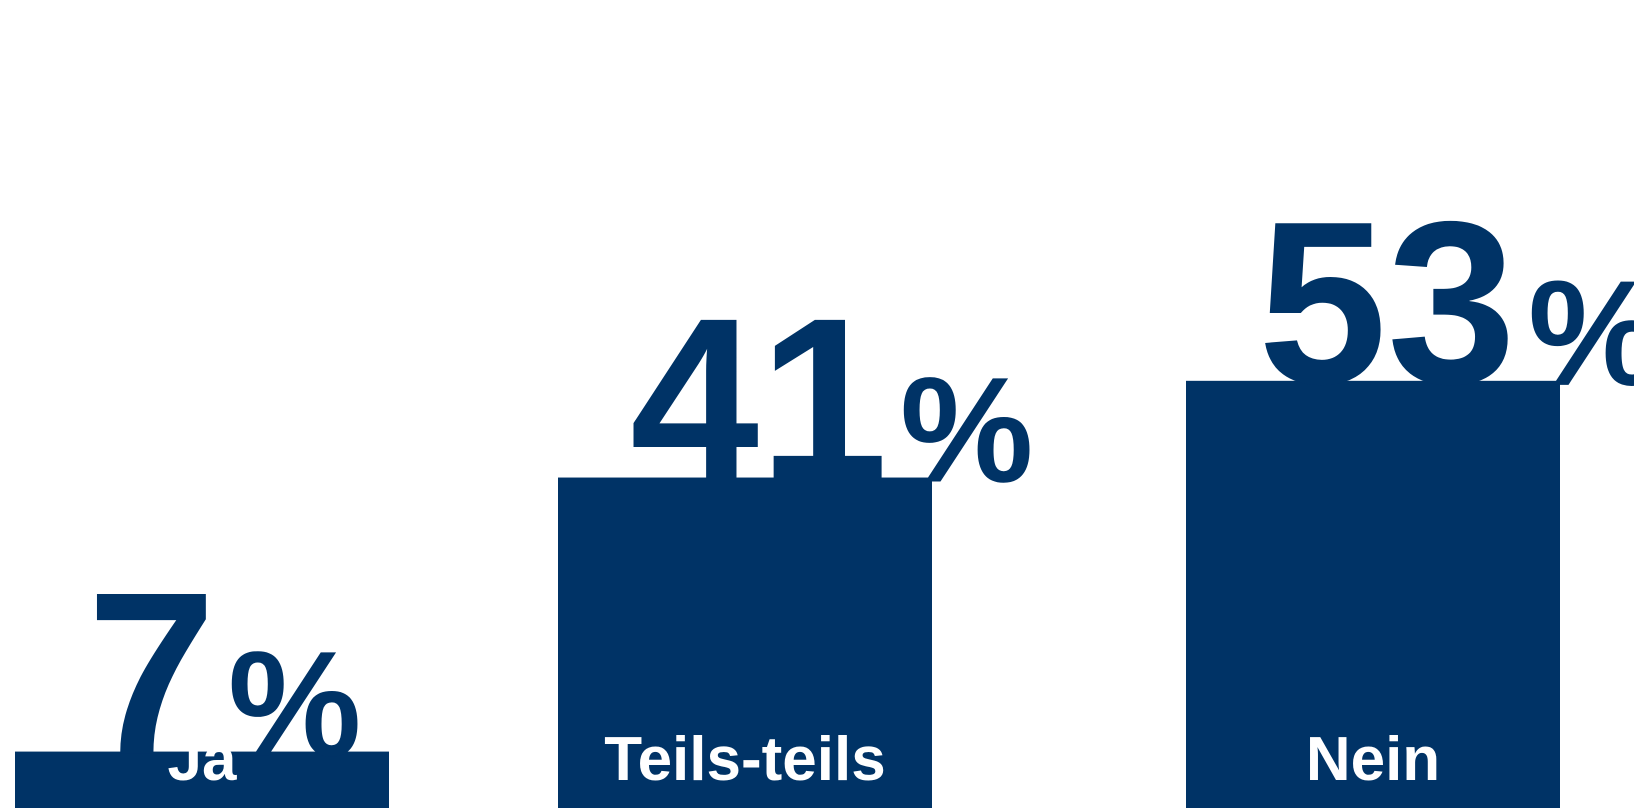 This screenshot has height=808, width=1634. What do you see at coordinates (202, 759) in the screenshot?
I see `category-label-ja: Ja` at bounding box center [202, 759].